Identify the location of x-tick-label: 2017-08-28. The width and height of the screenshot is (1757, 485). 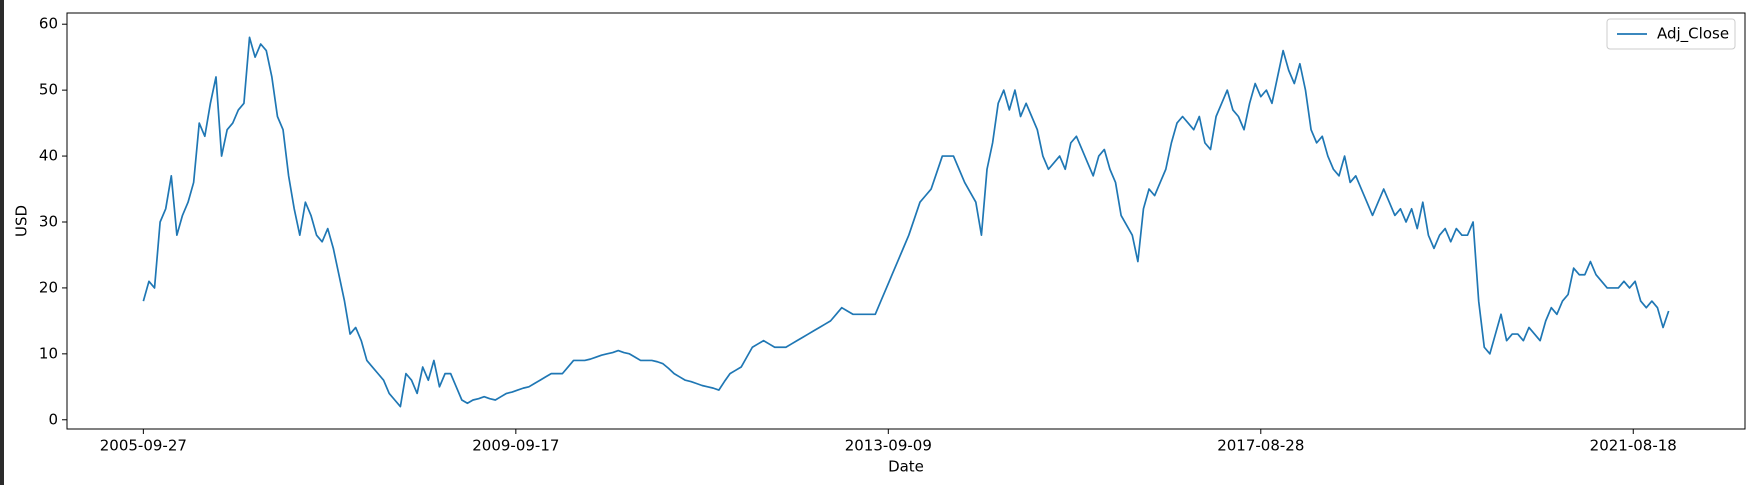
(1260, 446).